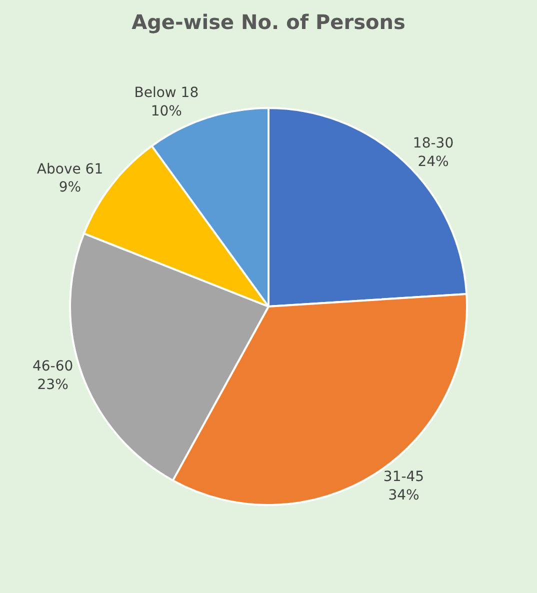  What do you see at coordinates (403, 477) in the screenshot?
I see `slice-label: 31-45` at bounding box center [403, 477].